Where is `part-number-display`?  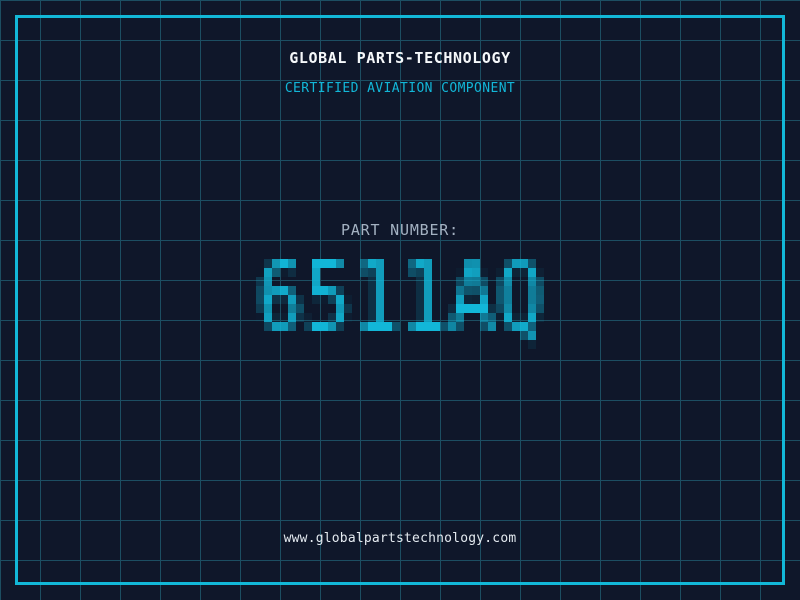 part-number-display is located at coordinates (400, 295).